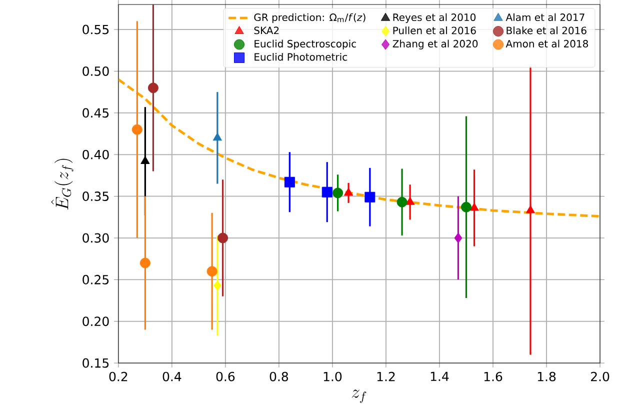 This screenshot has height=412, width=630. What do you see at coordinates (266, 30) in the screenshot?
I see `legend-label: SKA2` at bounding box center [266, 30].